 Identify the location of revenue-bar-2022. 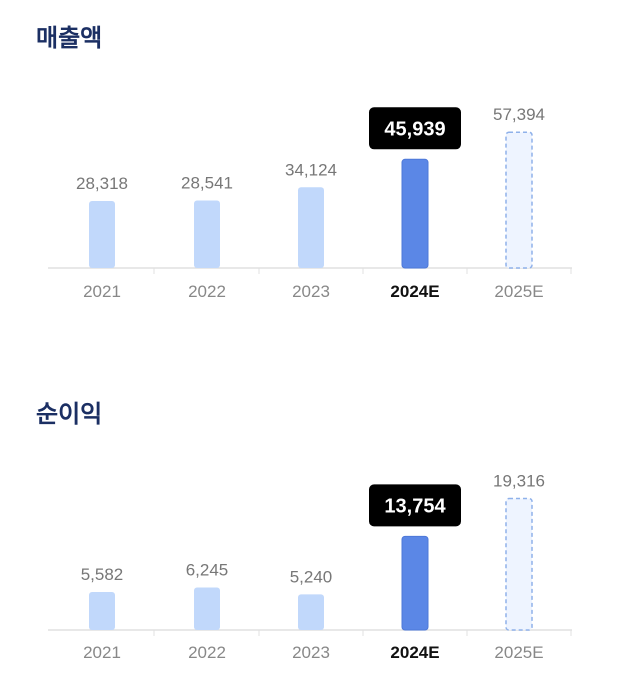
(207, 234).